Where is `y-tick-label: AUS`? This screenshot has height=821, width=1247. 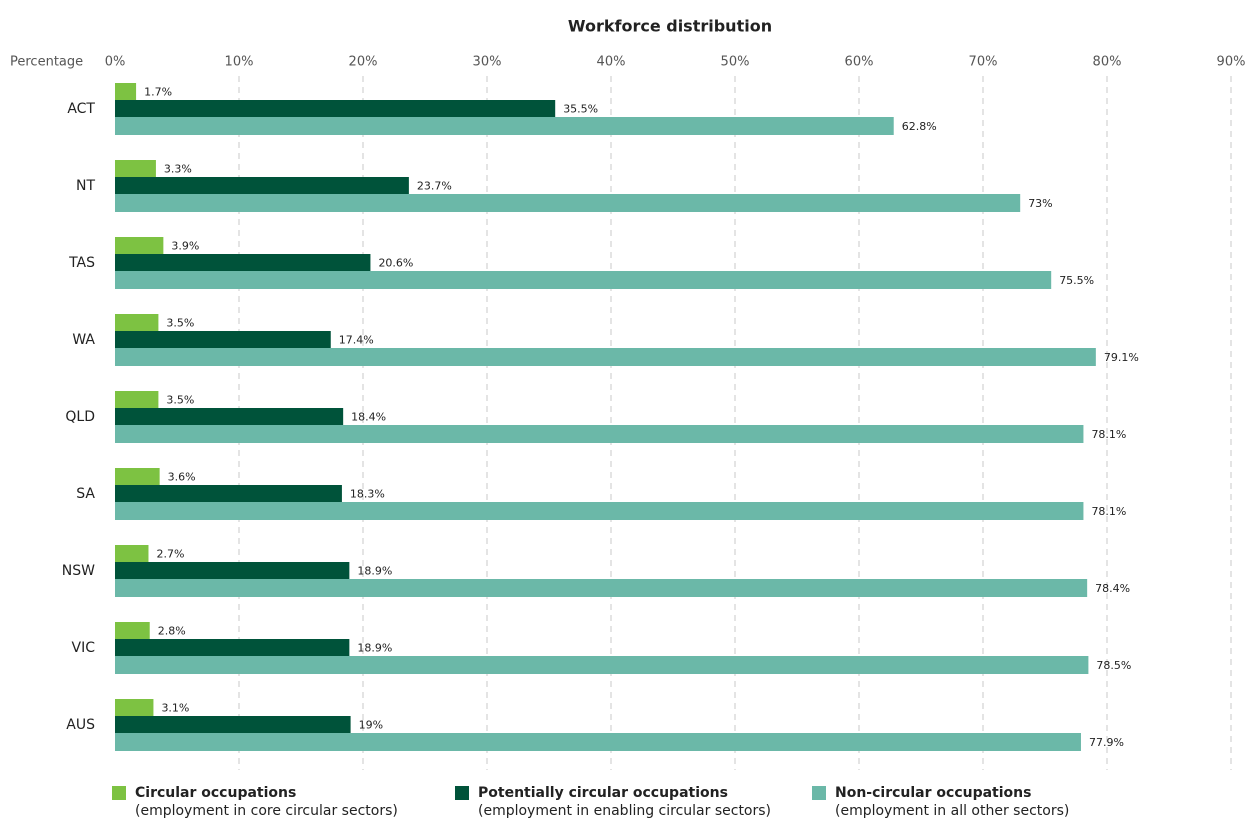 y-tick-label: AUS is located at coordinates (80, 725).